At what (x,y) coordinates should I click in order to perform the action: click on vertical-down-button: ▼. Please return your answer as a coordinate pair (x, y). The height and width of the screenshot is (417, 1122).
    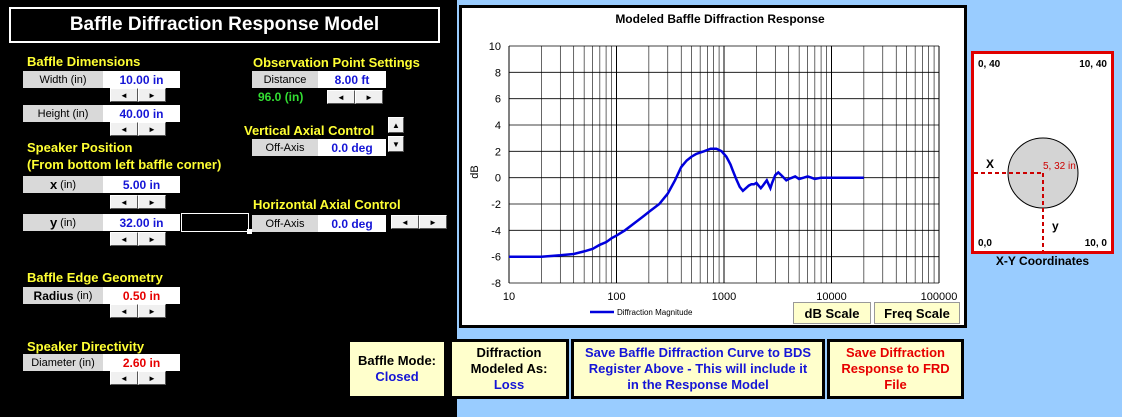
    Looking at the image, I should click on (396, 144).